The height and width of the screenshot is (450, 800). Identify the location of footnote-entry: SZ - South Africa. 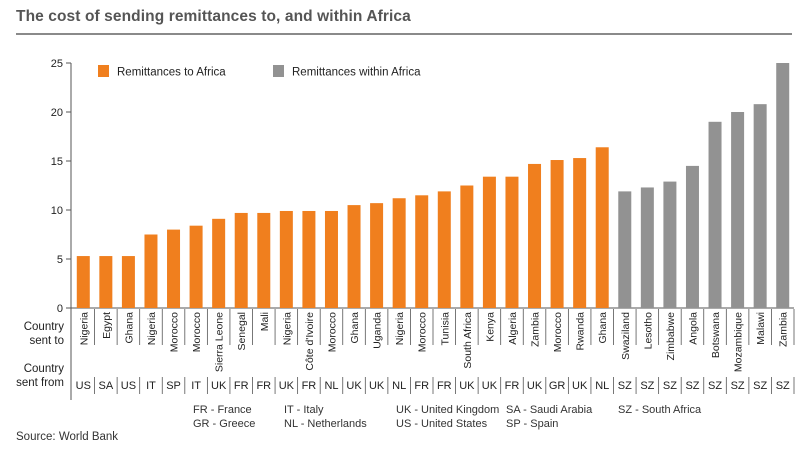
(660, 410).